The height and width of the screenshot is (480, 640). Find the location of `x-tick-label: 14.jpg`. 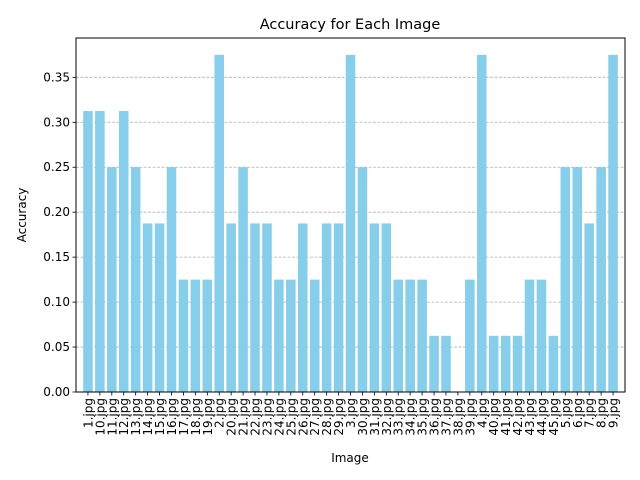

x-tick-label: 14.jpg is located at coordinates (148, 417).